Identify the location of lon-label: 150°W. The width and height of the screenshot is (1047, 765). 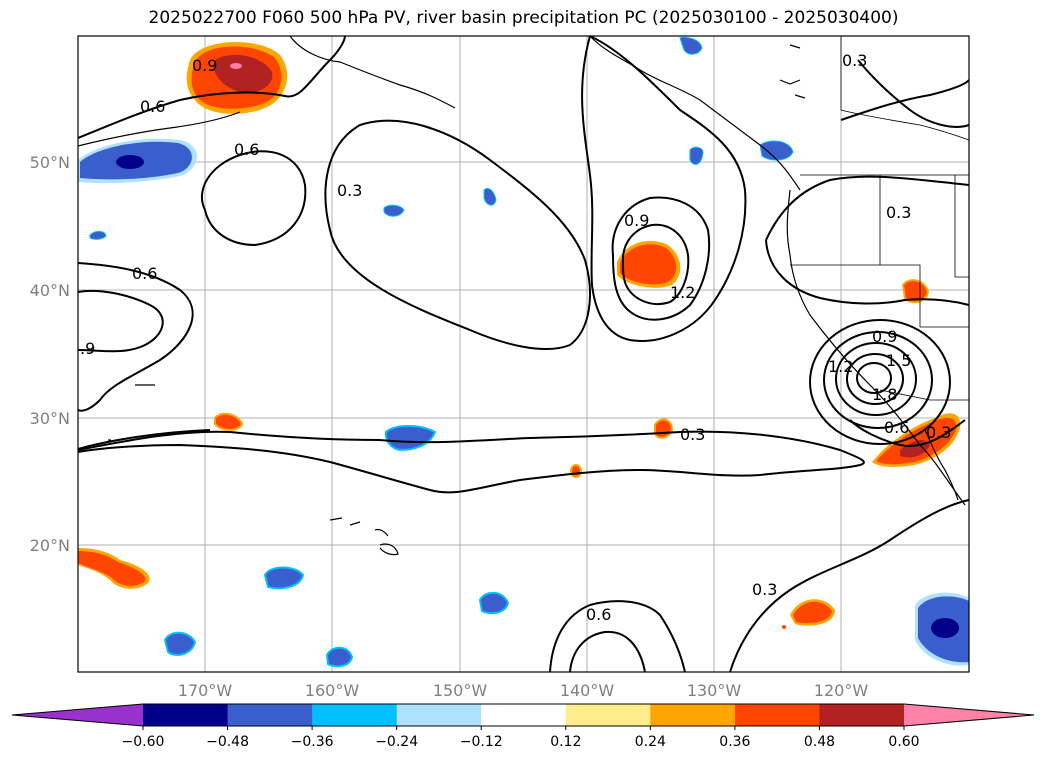
(460, 690).